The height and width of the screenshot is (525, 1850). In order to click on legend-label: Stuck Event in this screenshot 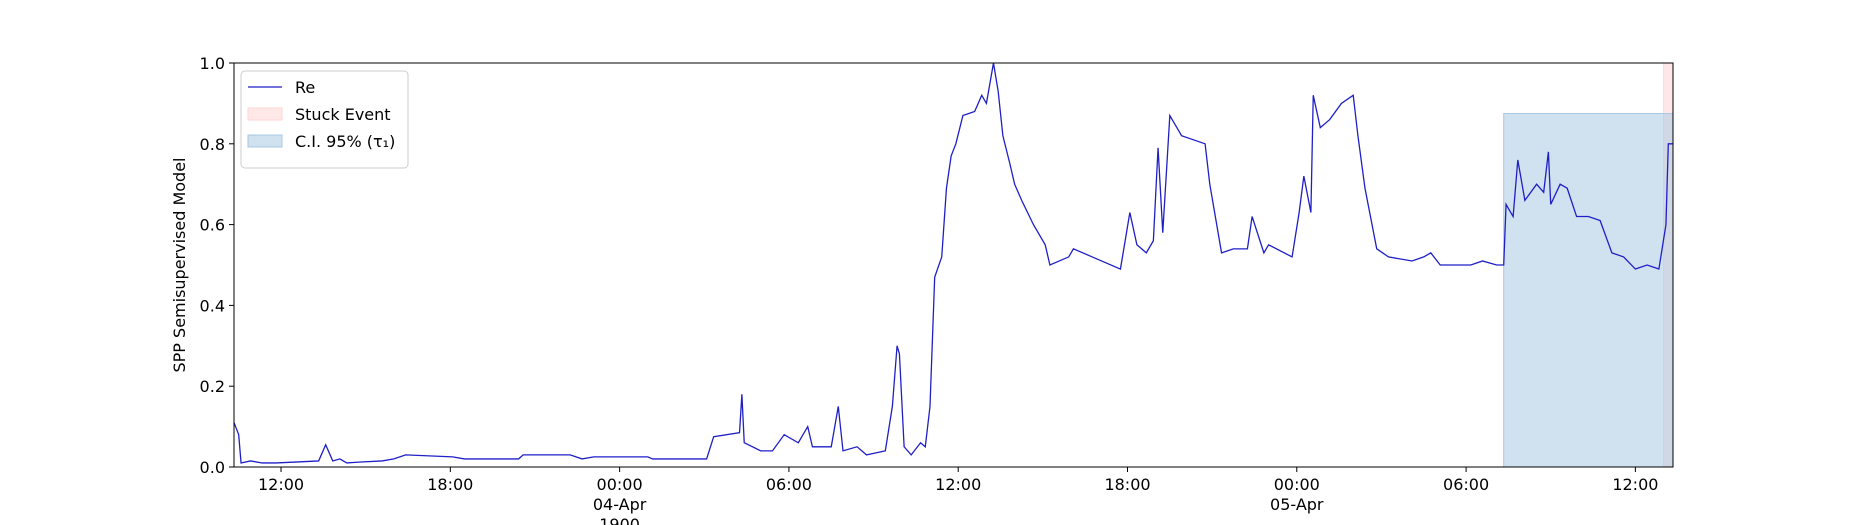, I will do `click(343, 114)`.